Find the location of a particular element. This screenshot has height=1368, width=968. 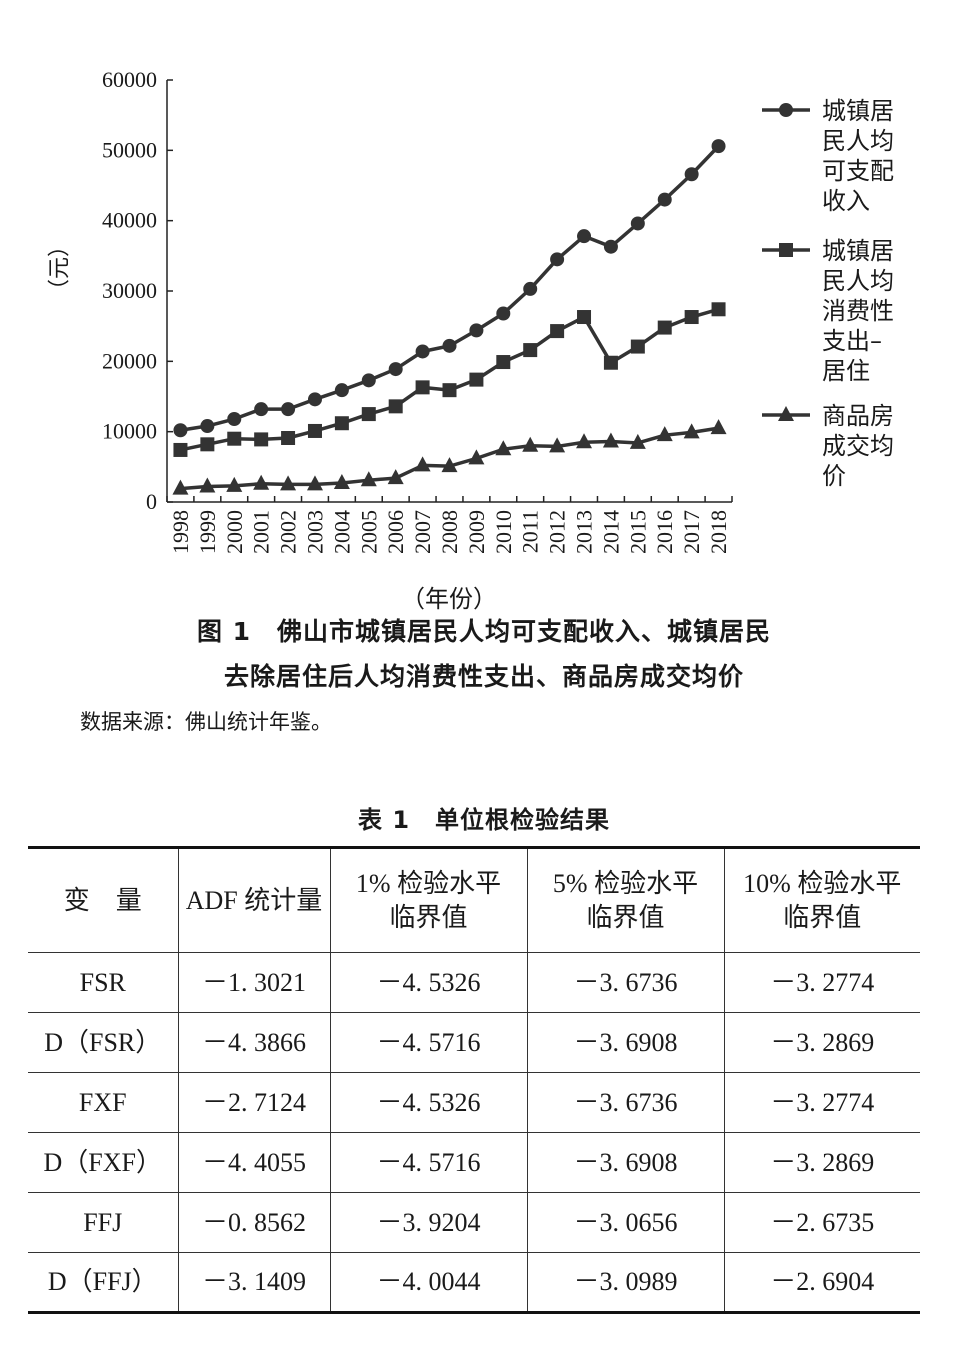

table-cell: －4. 5326 is located at coordinates (428, 1102).